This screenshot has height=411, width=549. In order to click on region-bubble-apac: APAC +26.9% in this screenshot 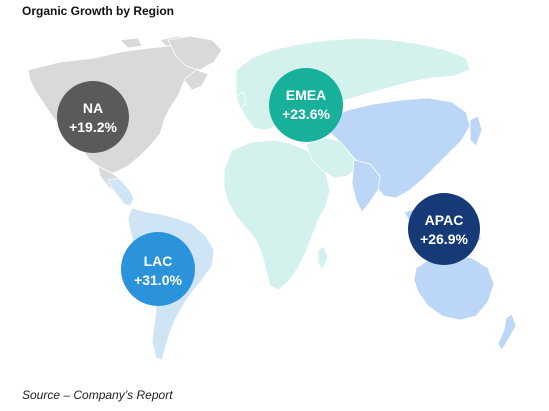, I will do `click(444, 229)`.